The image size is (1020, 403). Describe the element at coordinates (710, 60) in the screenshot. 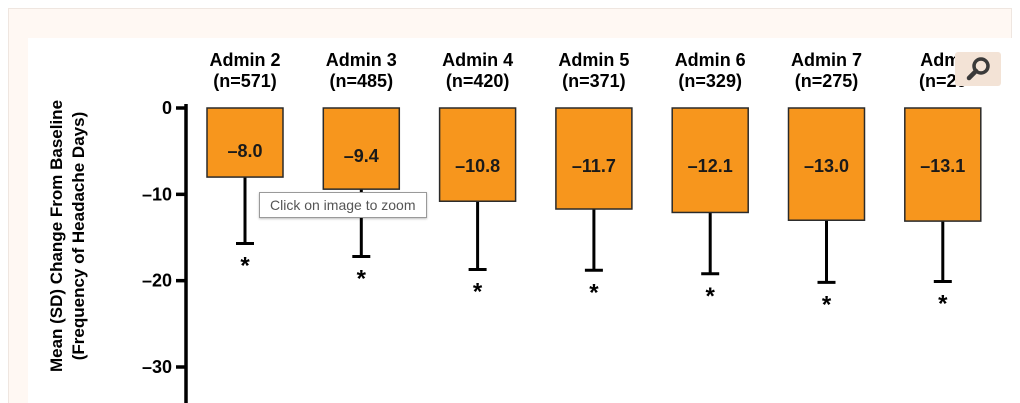

I see `category-label: Admin 6` at that location.